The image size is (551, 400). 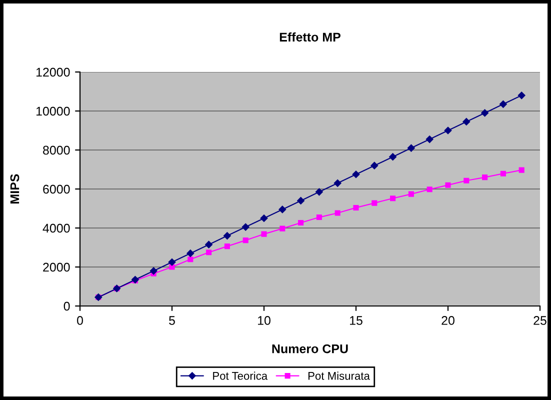 What do you see at coordinates (264, 320) in the screenshot?
I see `x-tick-label: 10` at bounding box center [264, 320].